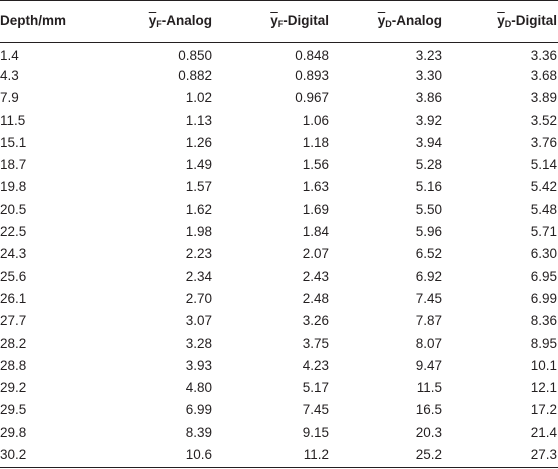  Describe the element at coordinates (315, 343) in the screenshot. I see `cell-yf-digital: 3.75` at that location.